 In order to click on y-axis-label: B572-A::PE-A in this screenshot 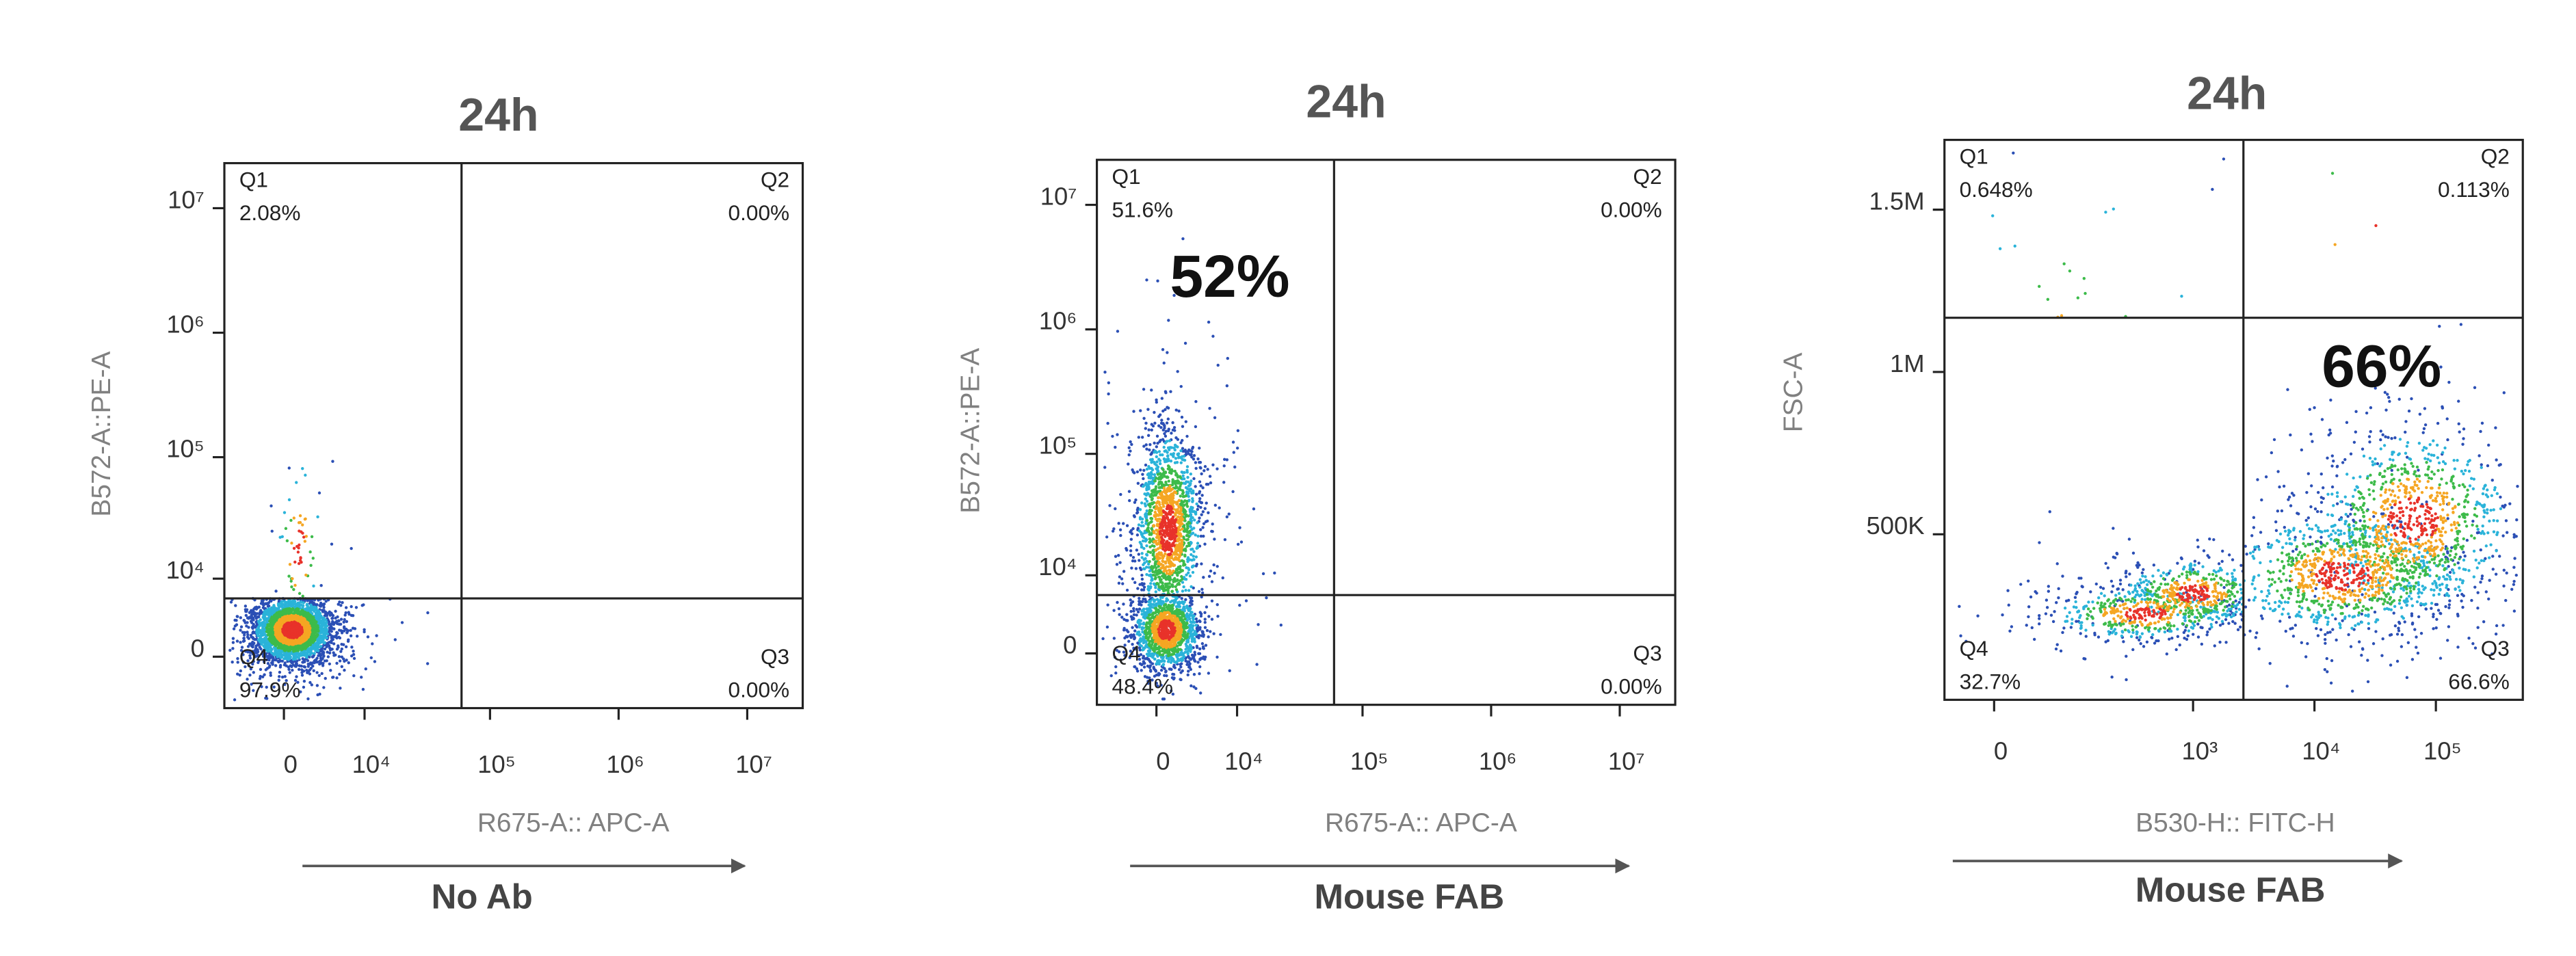, I will do `click(101, 434)`.